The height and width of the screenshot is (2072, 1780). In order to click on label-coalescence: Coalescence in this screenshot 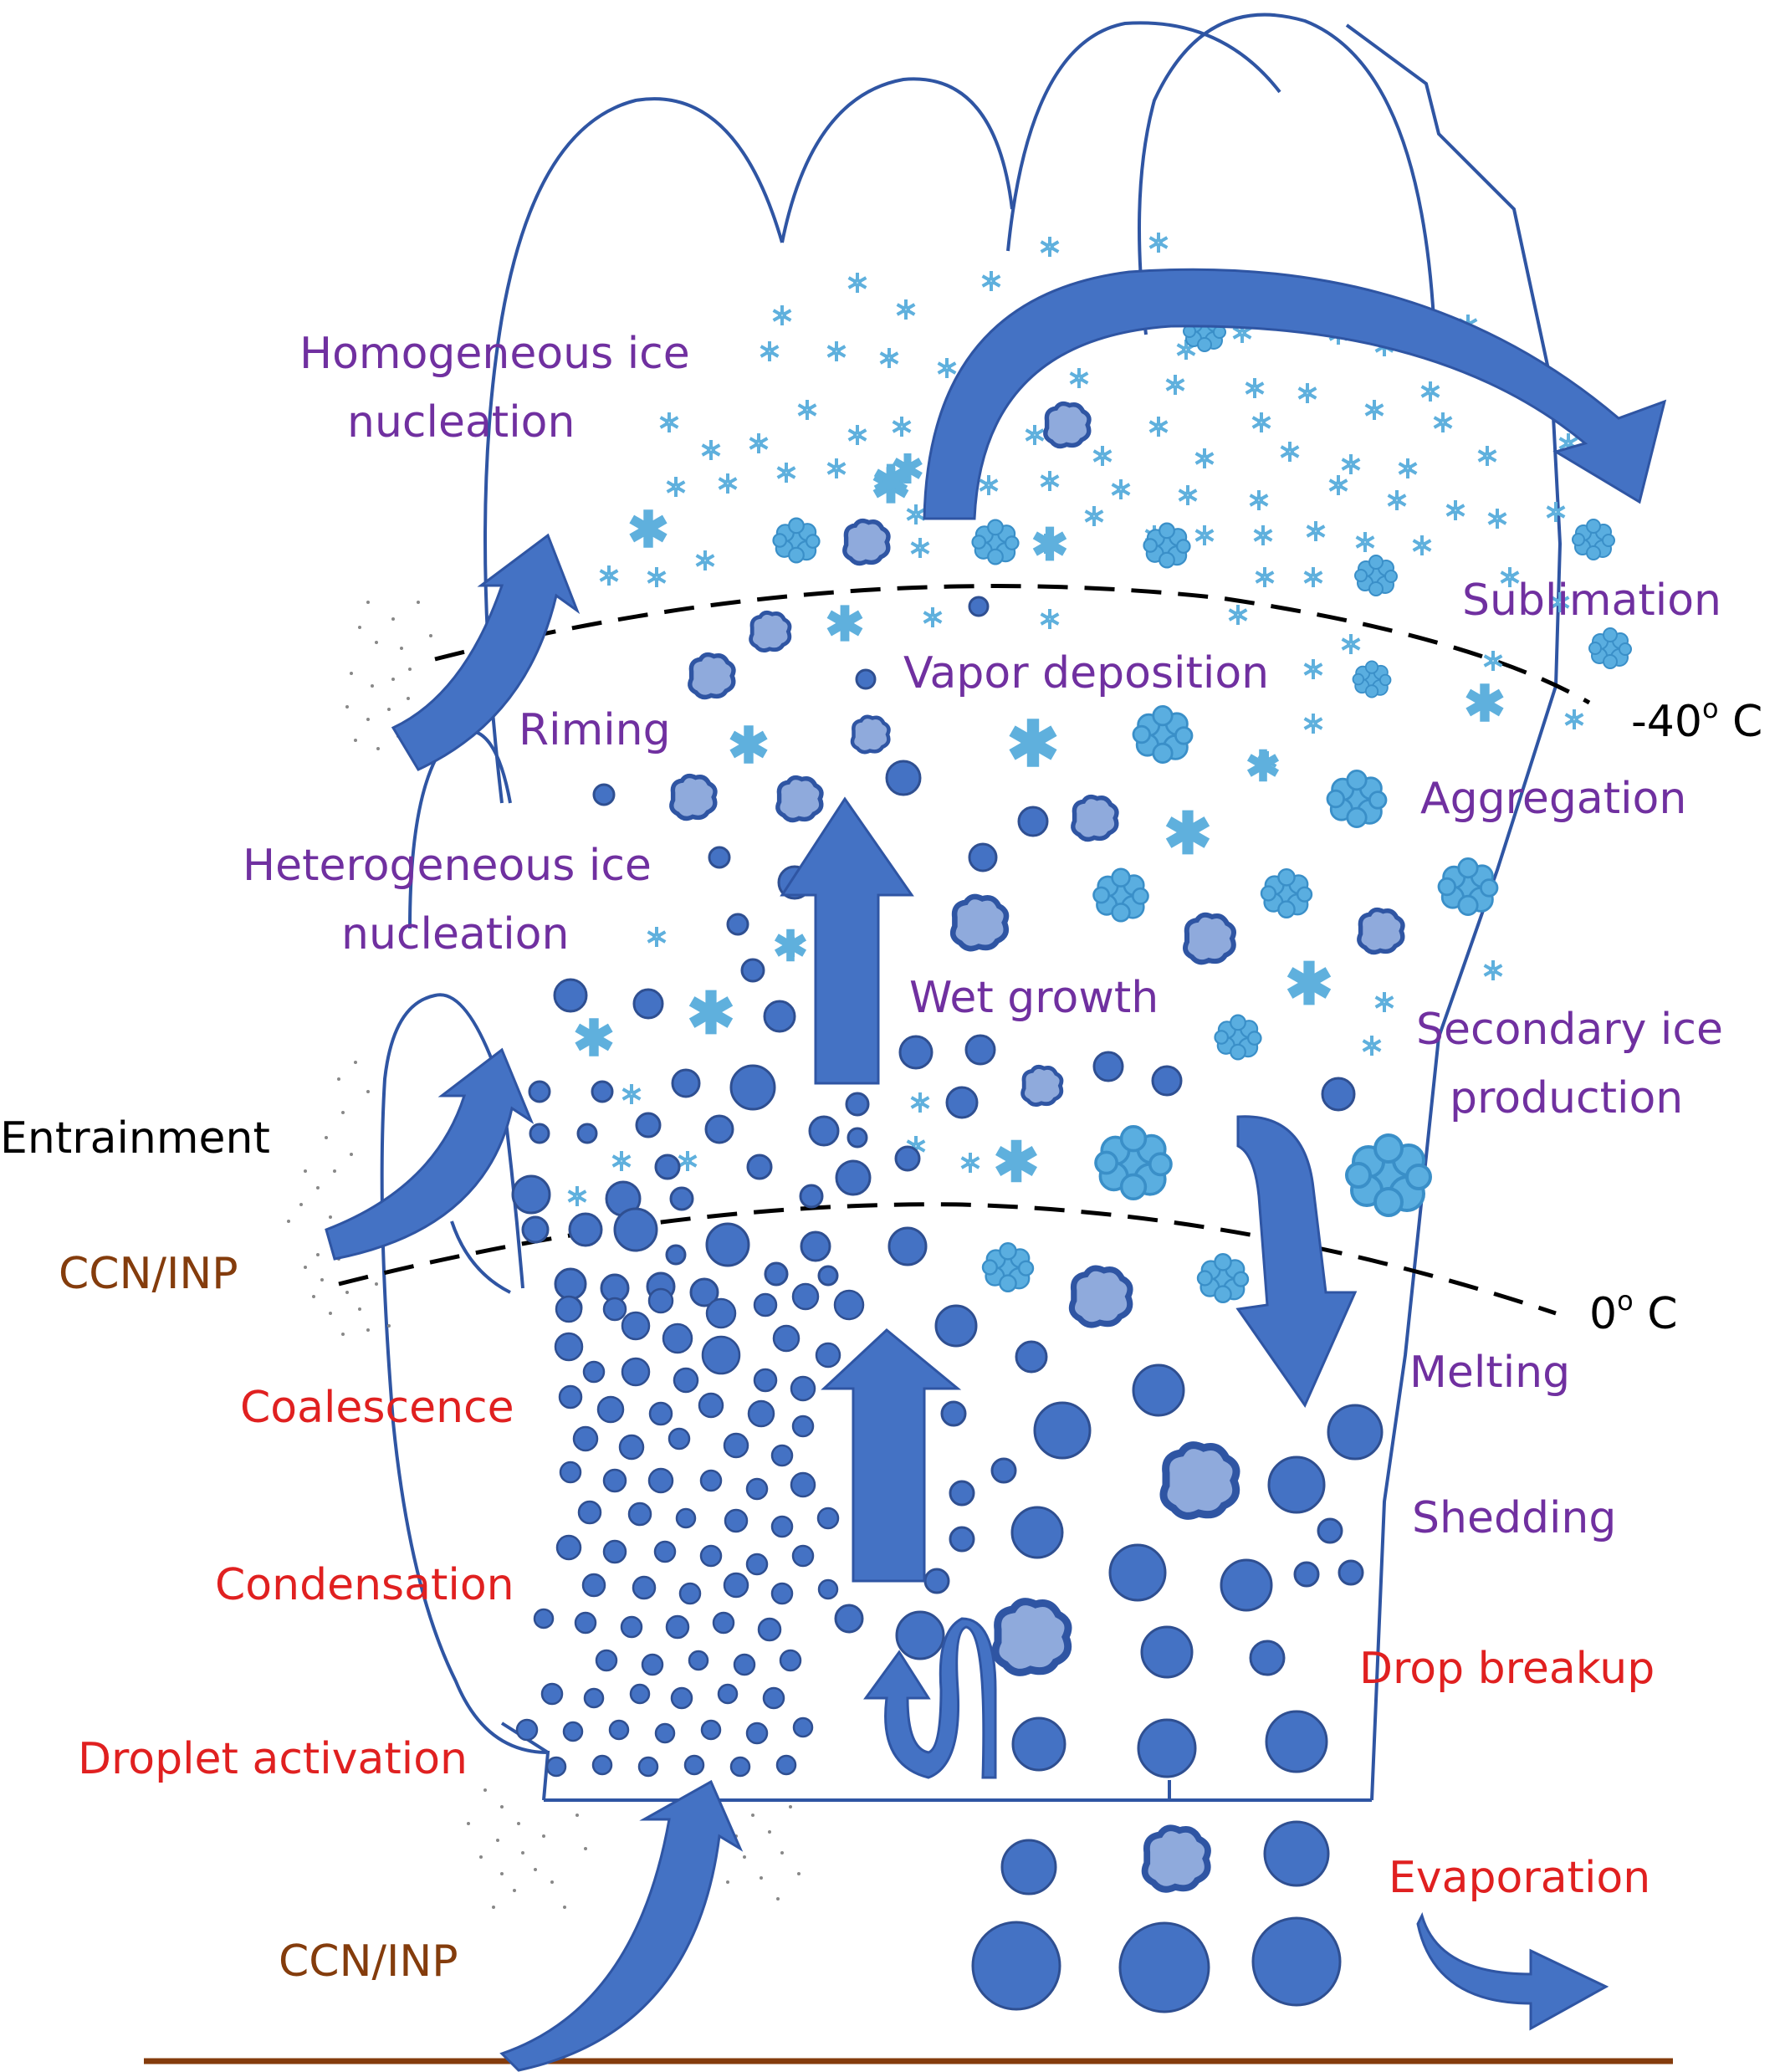, I will do `click(377, 1408)`.